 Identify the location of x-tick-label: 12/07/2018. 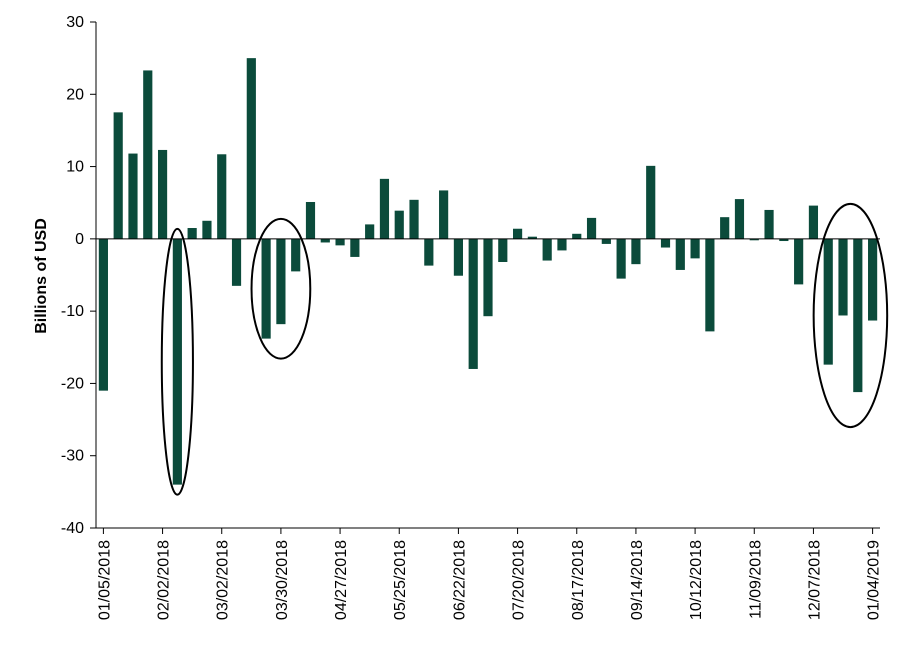
(814, 580).